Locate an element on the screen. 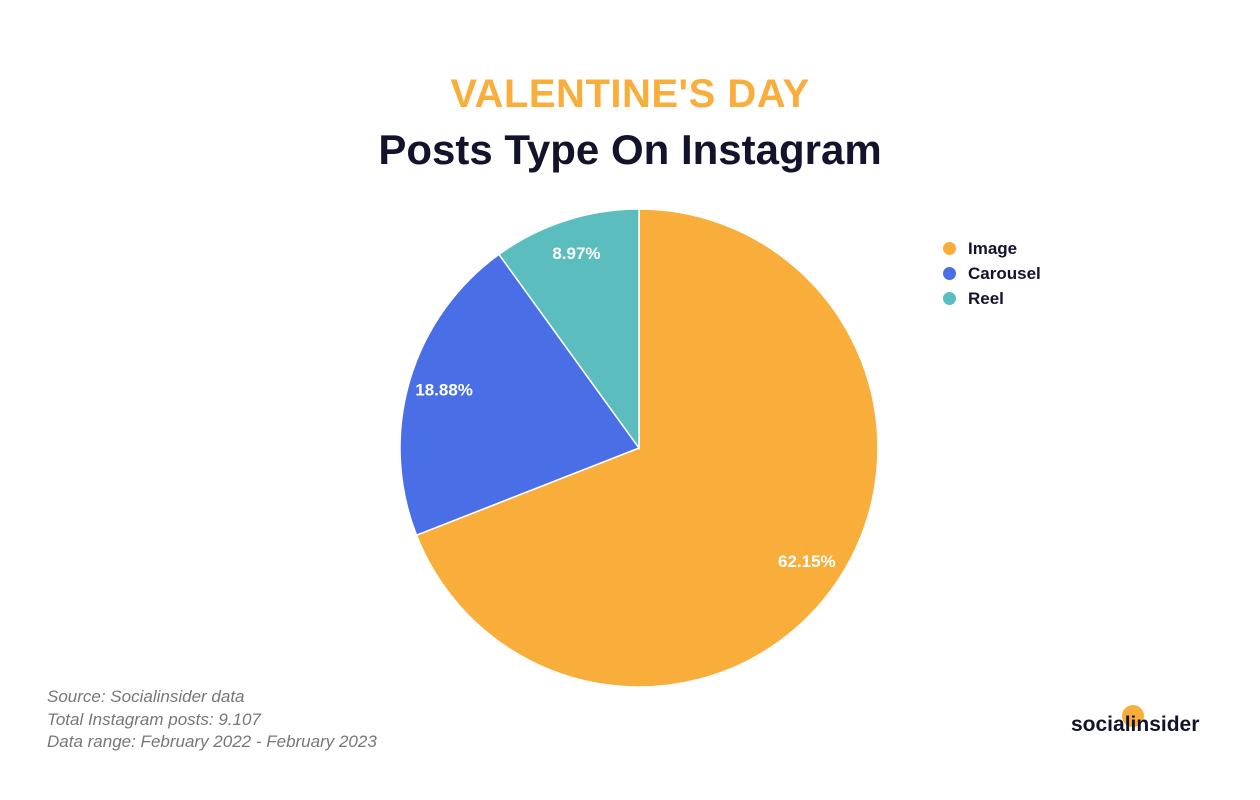 The image size is (1260, 800). legend-label-image: Image is located at coordinates (993, 248).